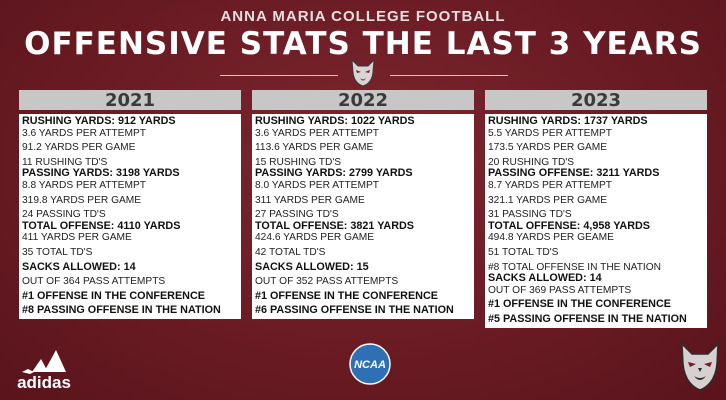 The image size is (726, 400). I want to click on stat-heading: RUSHING YARDS: 1737 YARDS, so click(568, 121).